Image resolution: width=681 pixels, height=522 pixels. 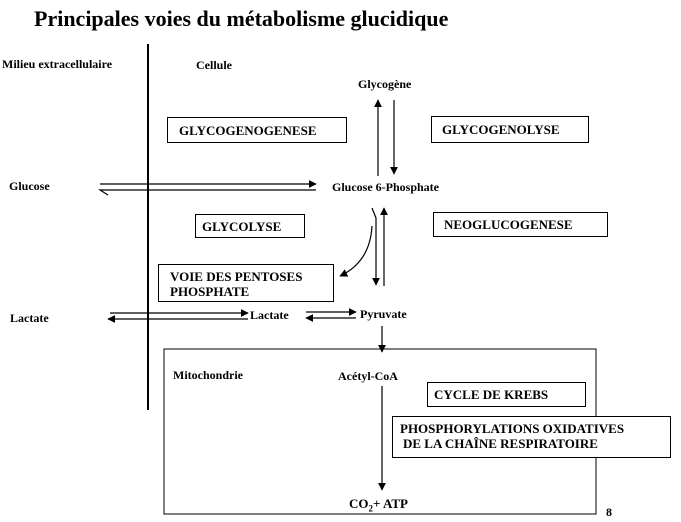 What do you see at coordinates (269, 315) in the screenshot?
I see `lactate-int-label: Lactate` at bounding box center [269, 315].